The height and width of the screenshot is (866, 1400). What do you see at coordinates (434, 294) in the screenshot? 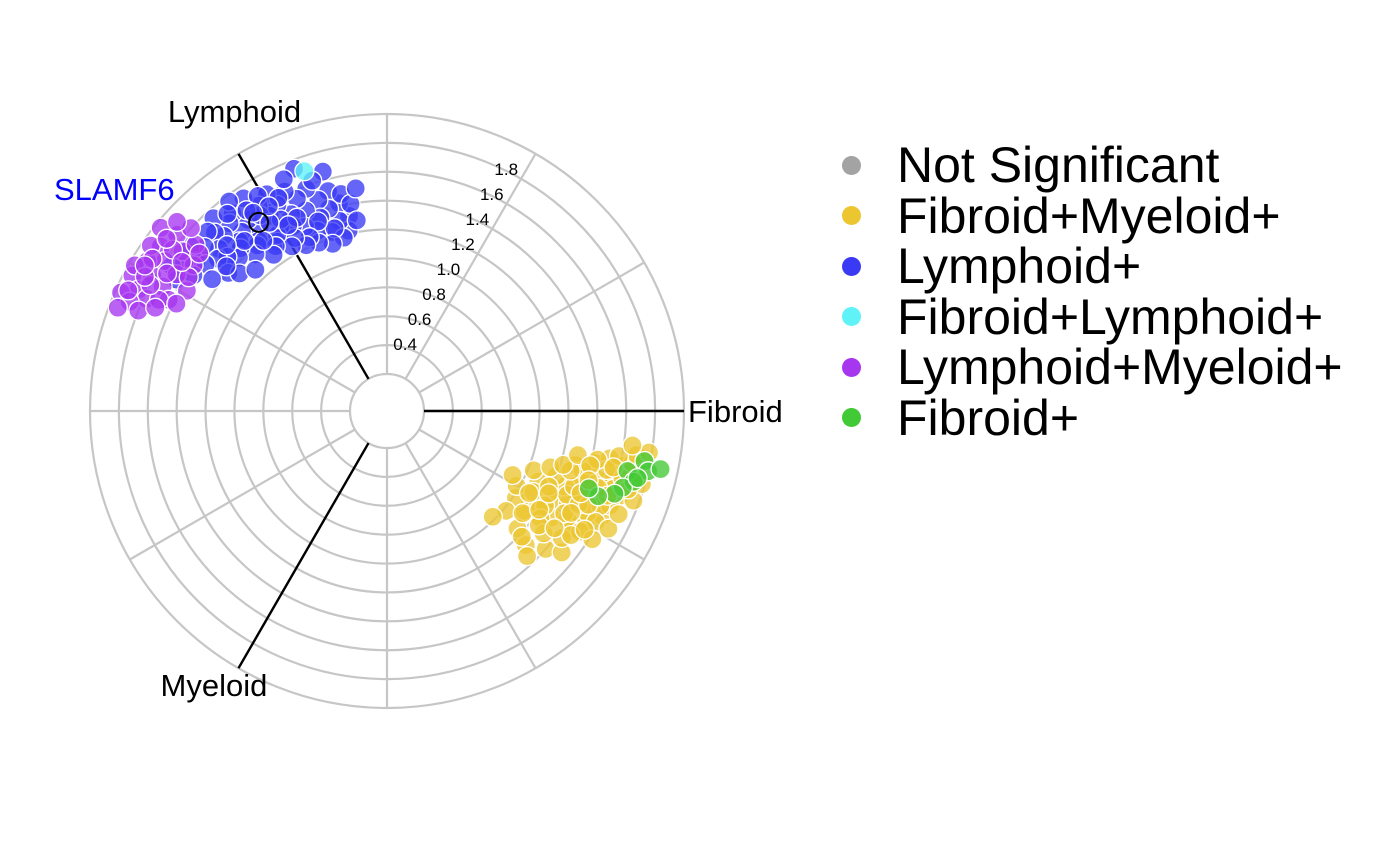
I see `radial-tick-label: 0.8` at bounding box center [434, 294].